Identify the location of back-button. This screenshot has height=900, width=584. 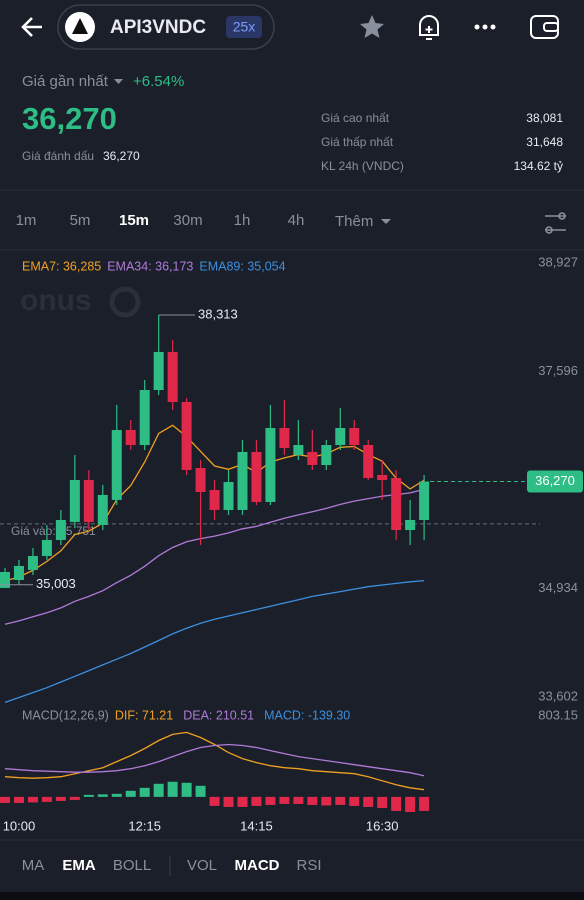
(31, 27).